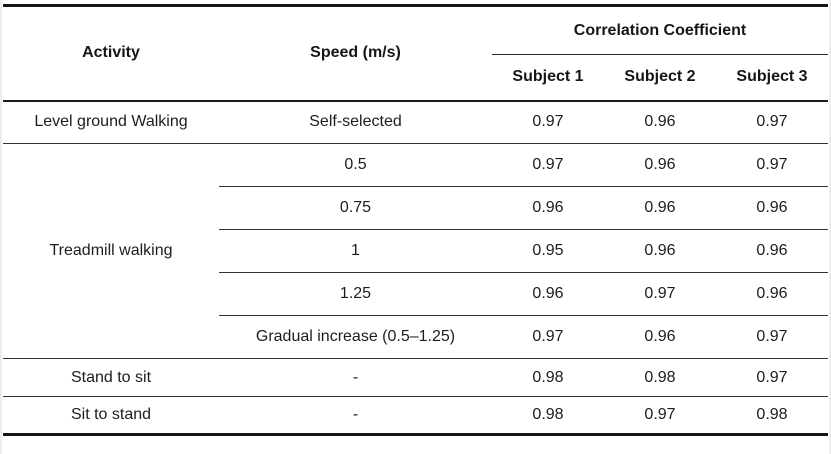  Describe the element at coordinates (355, 251) in the screenshot. I see `speed-cell: 1` at that location.